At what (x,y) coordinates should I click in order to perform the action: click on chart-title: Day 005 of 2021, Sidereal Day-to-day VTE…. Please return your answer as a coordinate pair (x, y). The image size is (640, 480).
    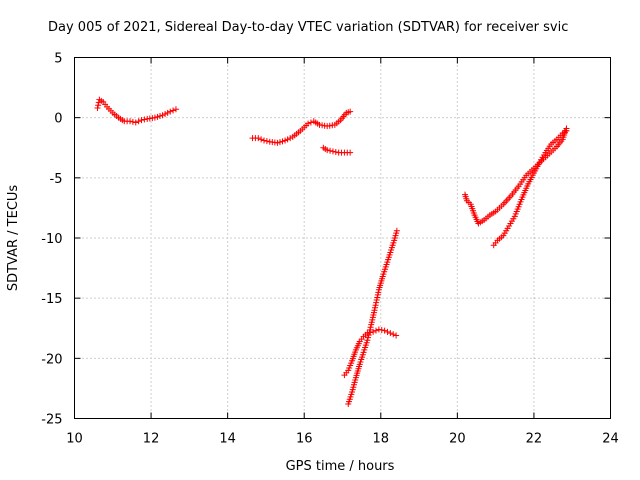
    Looking at the image, I should click on (308, 27).